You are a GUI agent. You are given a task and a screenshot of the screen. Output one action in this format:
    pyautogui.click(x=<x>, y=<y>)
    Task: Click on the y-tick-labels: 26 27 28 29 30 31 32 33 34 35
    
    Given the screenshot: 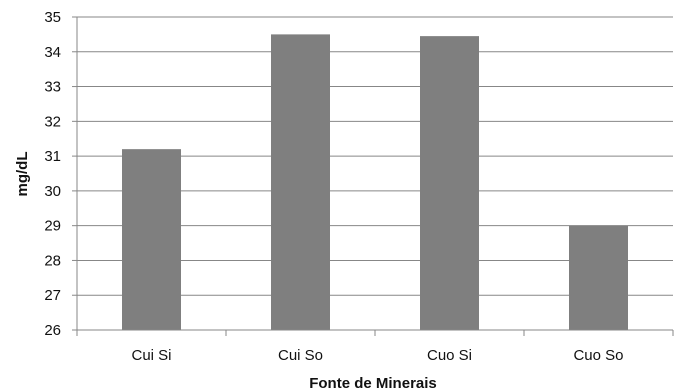 What is the action you would take?
    pyautogui.click(x=52, y=174)
    